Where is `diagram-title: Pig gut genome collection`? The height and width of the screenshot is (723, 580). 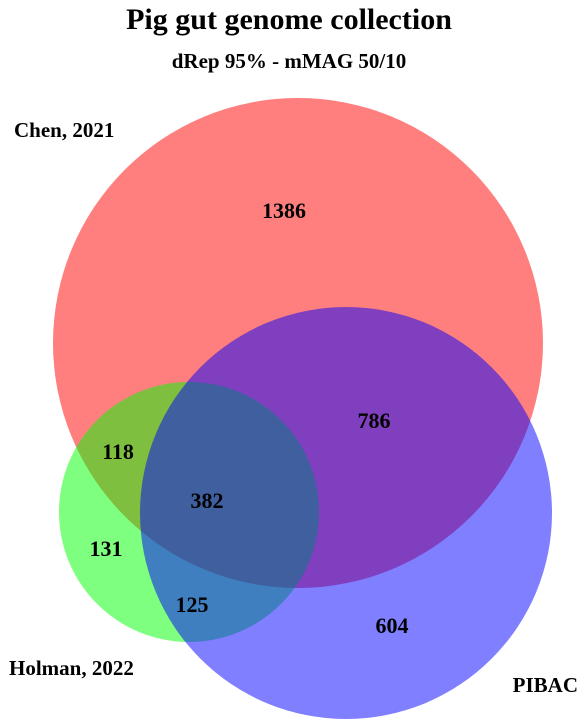 diagram-title: Pig gut genome collection is located at coordinates (289, 19).